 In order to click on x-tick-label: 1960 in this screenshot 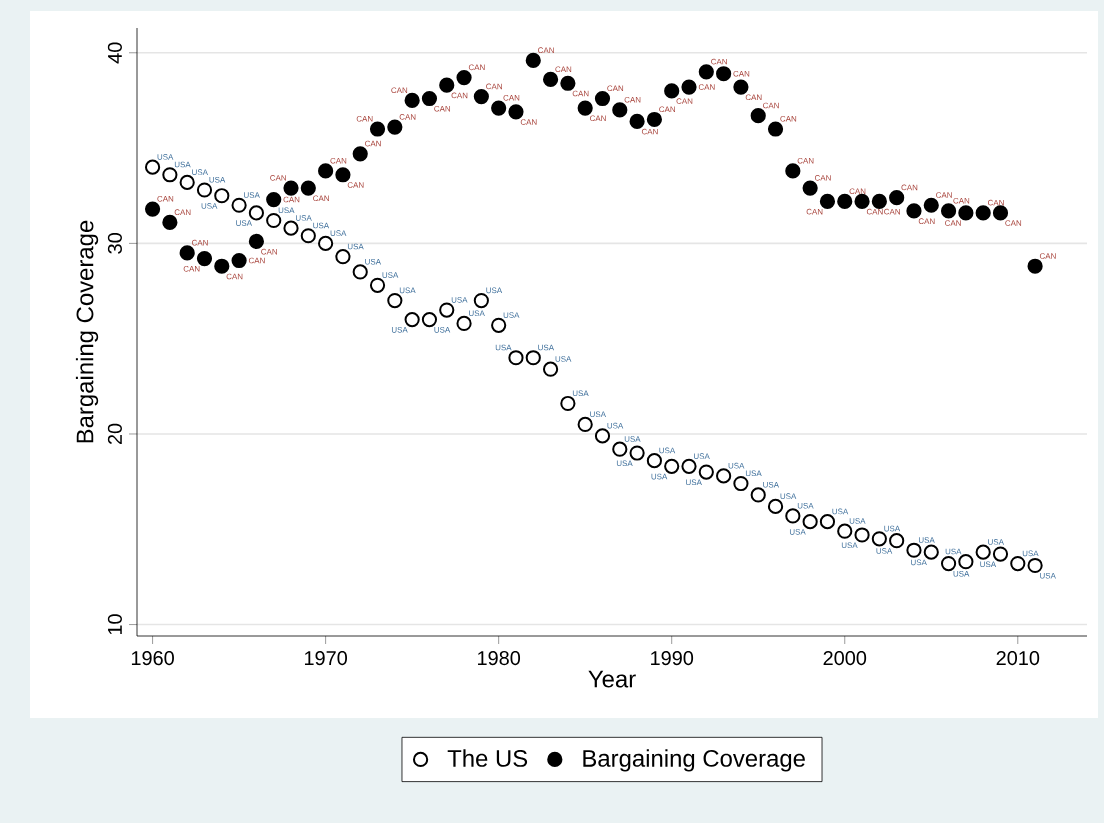, I will do `click(152, 658)`.